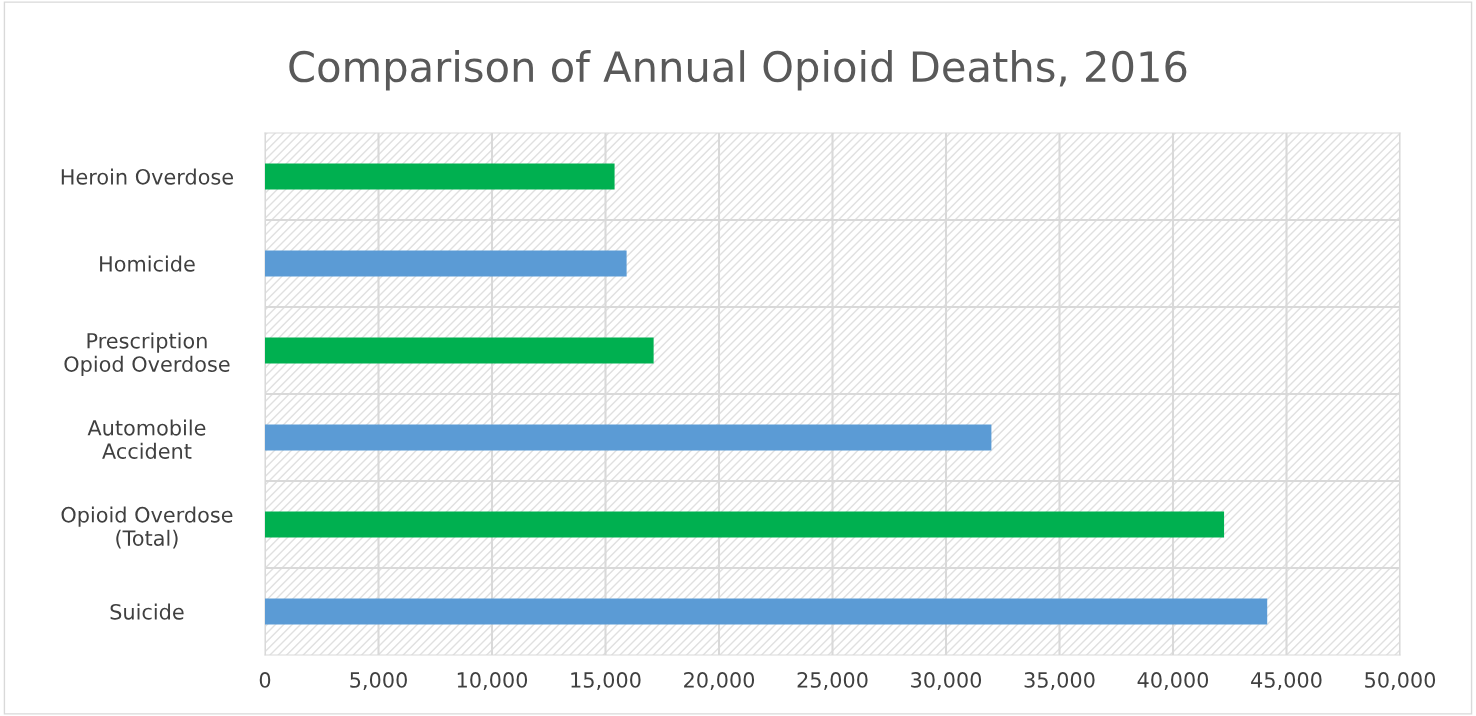  Describe the element at coordinates (1400, 681) in the screenshot. I see `x-tick-label: 50,000` at that location.